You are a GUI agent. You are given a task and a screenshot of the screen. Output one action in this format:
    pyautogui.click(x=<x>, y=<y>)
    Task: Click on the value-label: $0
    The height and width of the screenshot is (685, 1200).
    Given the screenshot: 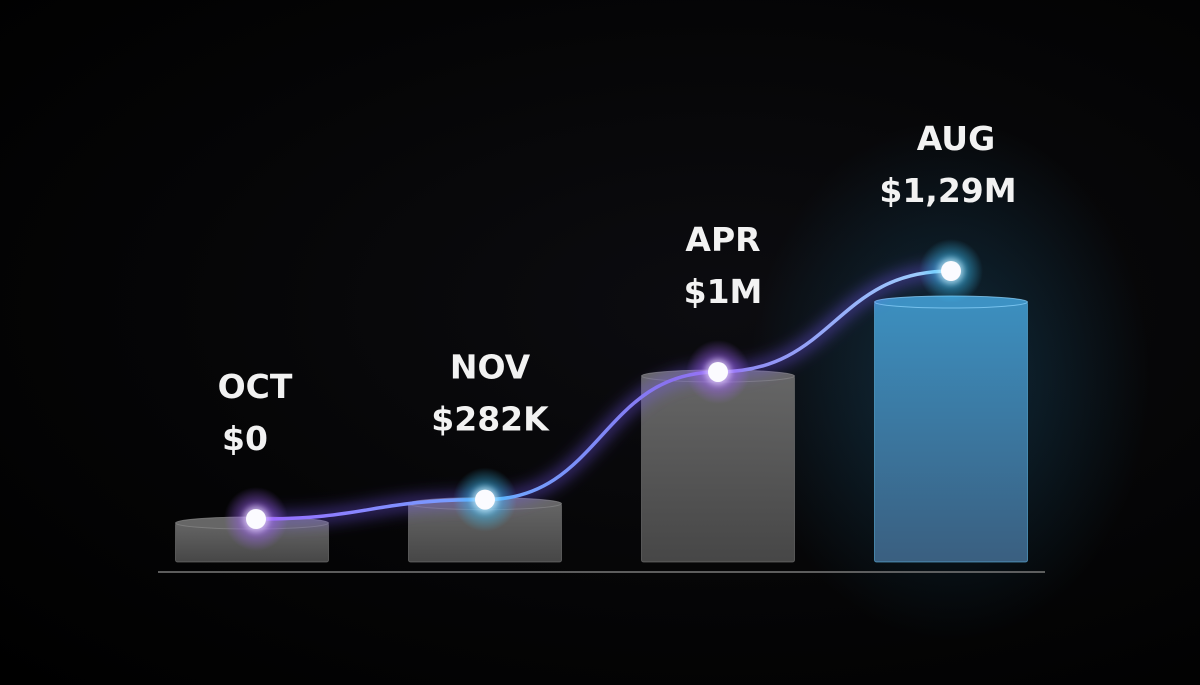 What is the action you would take?
    pyautogui.click(x=245, y=438)
    